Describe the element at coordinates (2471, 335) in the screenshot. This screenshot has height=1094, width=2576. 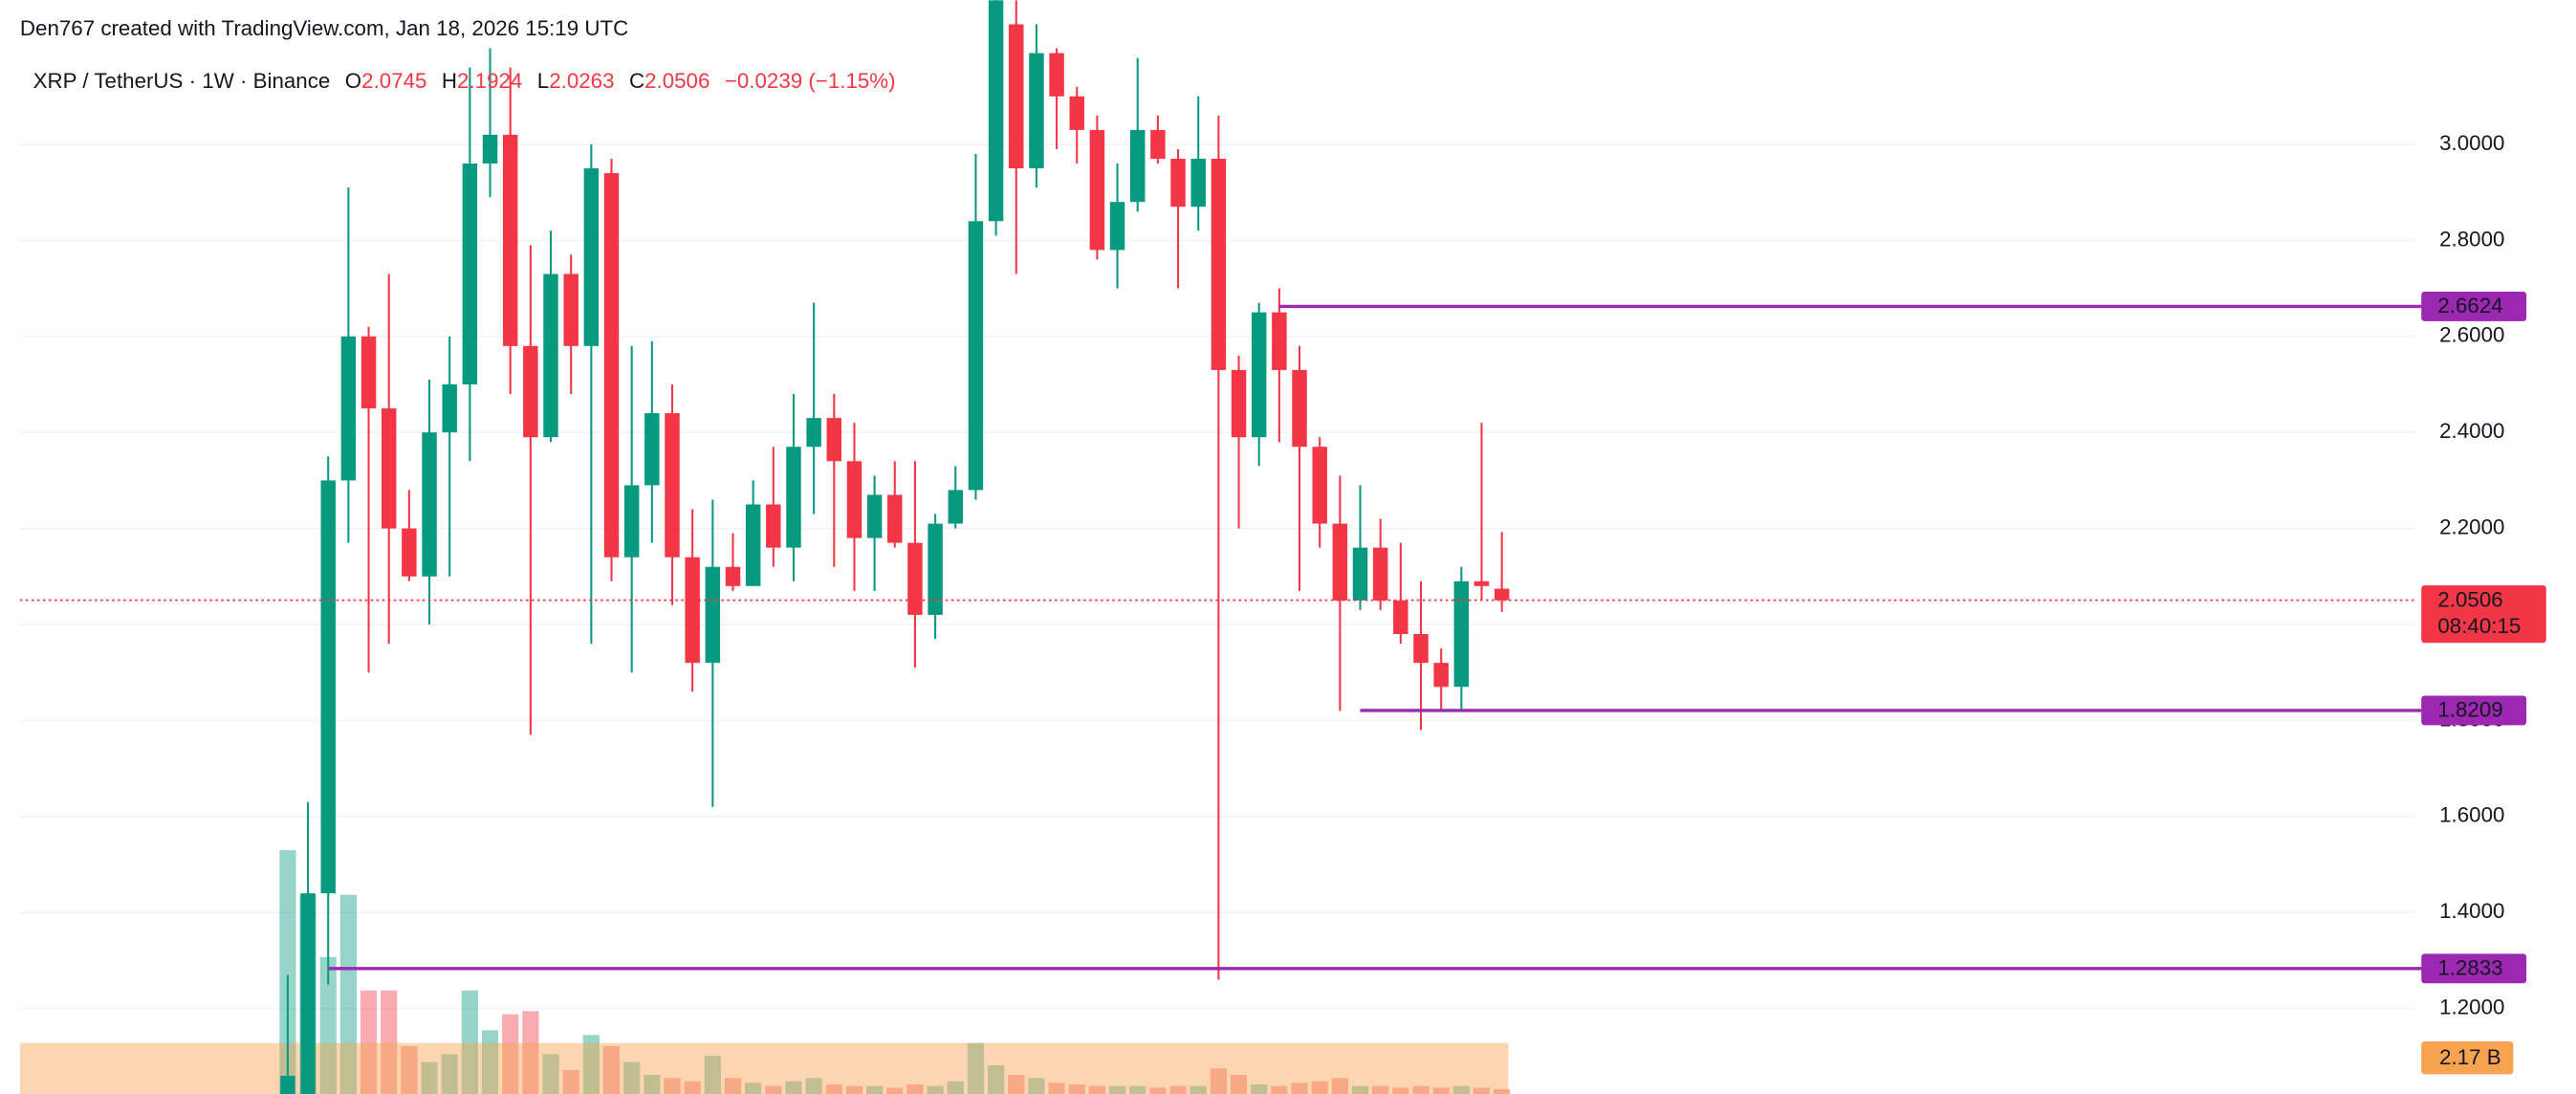
I see `y-tick-label: 2.6000` at that location.